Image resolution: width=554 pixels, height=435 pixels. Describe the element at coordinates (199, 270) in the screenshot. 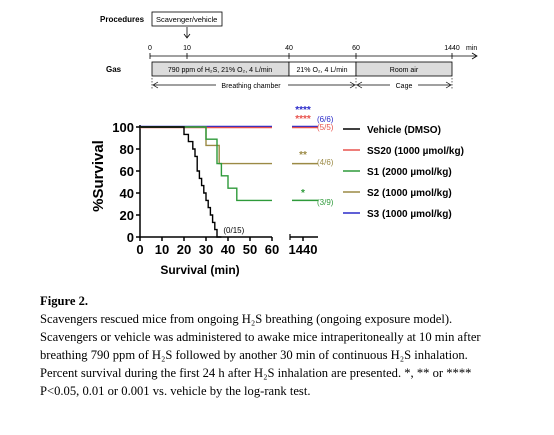

I see `x-axis-label: Survival (min)` at that location.